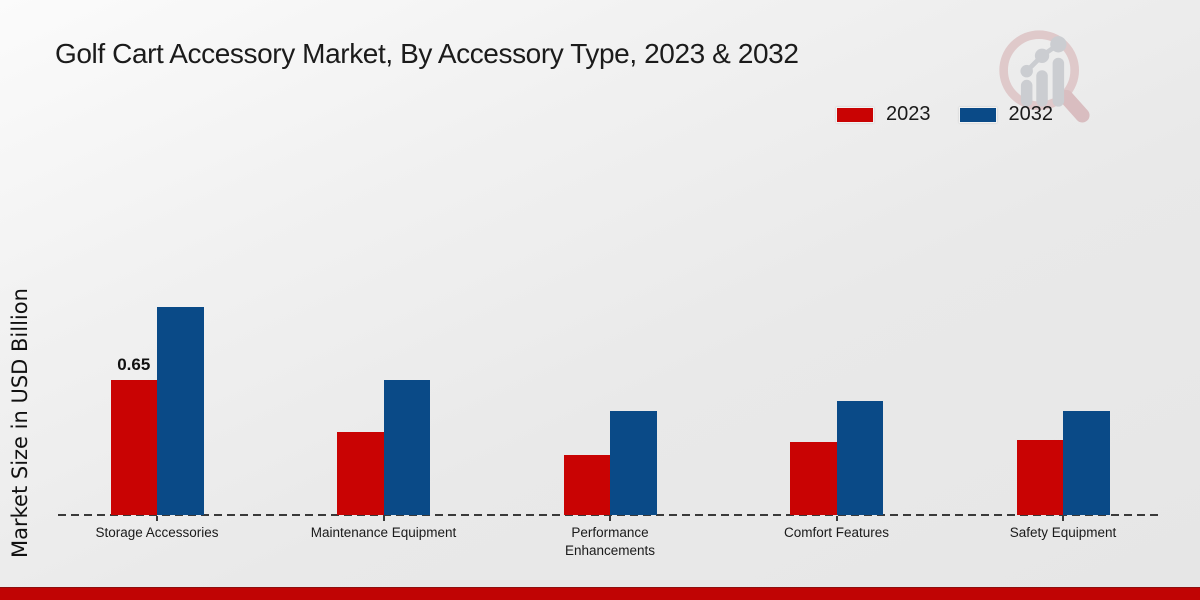  I want to click on bottom-accent-strip, so click(600, 593).